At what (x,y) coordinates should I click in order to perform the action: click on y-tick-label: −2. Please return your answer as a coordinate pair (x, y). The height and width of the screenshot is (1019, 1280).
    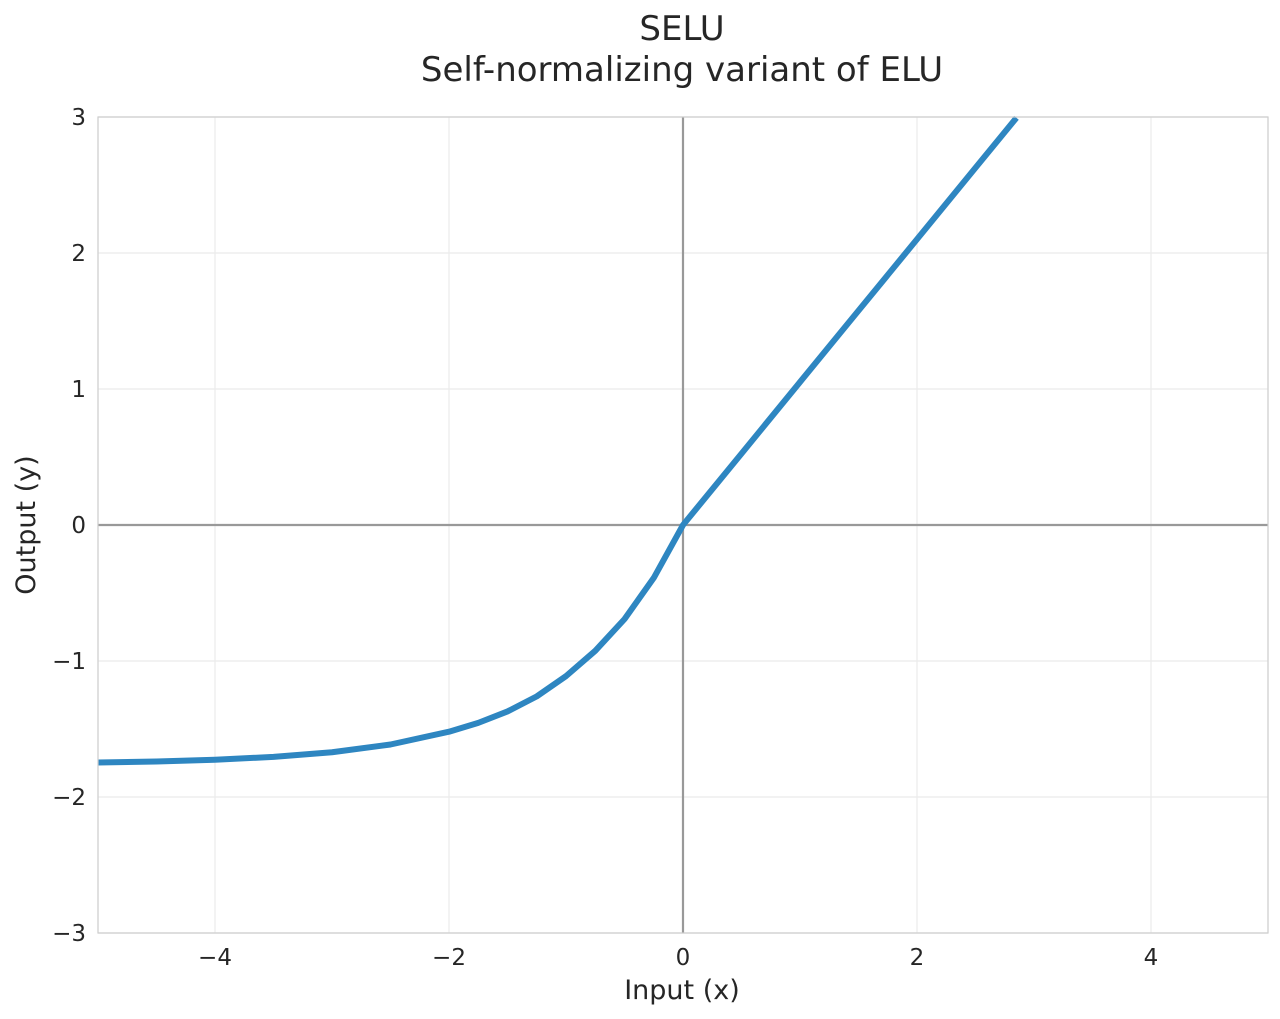
    Looking at the image, I should click on (69, 798).